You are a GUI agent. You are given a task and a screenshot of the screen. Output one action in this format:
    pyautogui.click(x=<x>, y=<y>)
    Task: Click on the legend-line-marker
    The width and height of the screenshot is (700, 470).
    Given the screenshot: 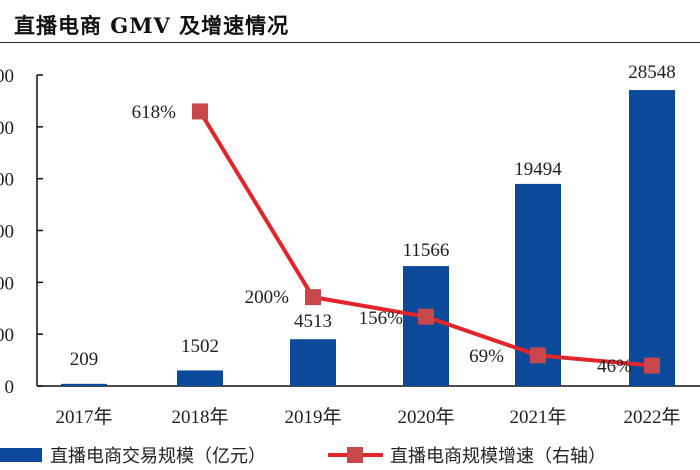 What is the action you would take?
    pyautogui.click(x=355, y=455)
    